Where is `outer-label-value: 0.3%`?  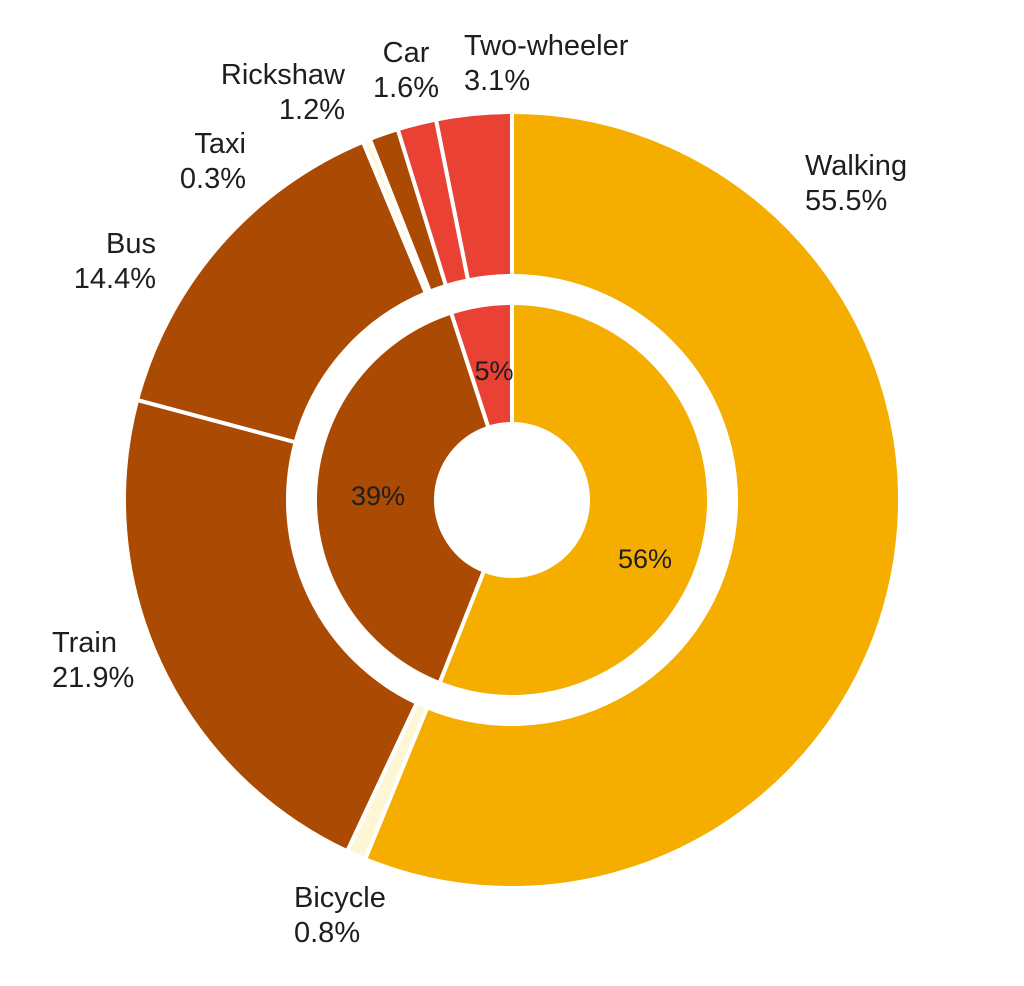 outer-label-value: 0.3% is located at coordinates (213, 179).